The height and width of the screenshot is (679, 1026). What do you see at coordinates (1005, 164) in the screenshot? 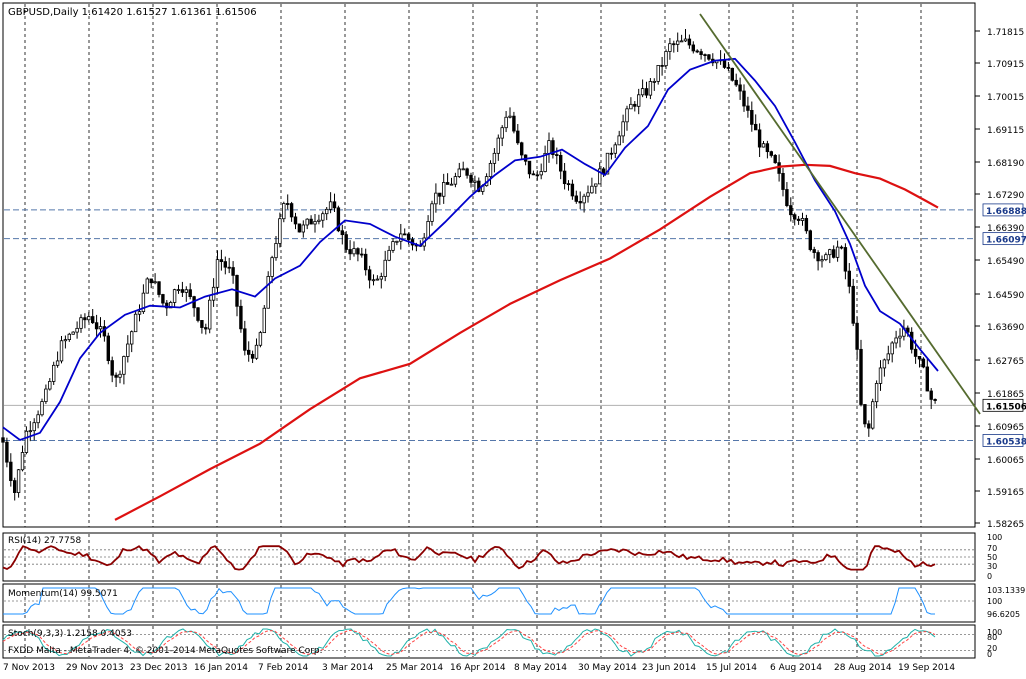
I see `price-tick: 1.68190` at bounding box center [1005, 164].